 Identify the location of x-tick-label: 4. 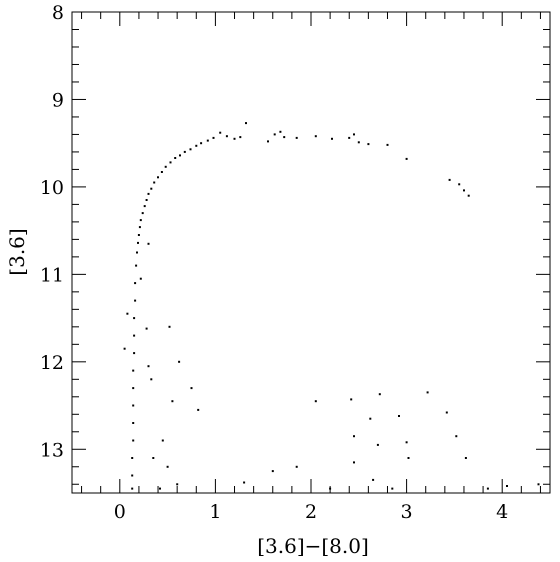
(502, 512).